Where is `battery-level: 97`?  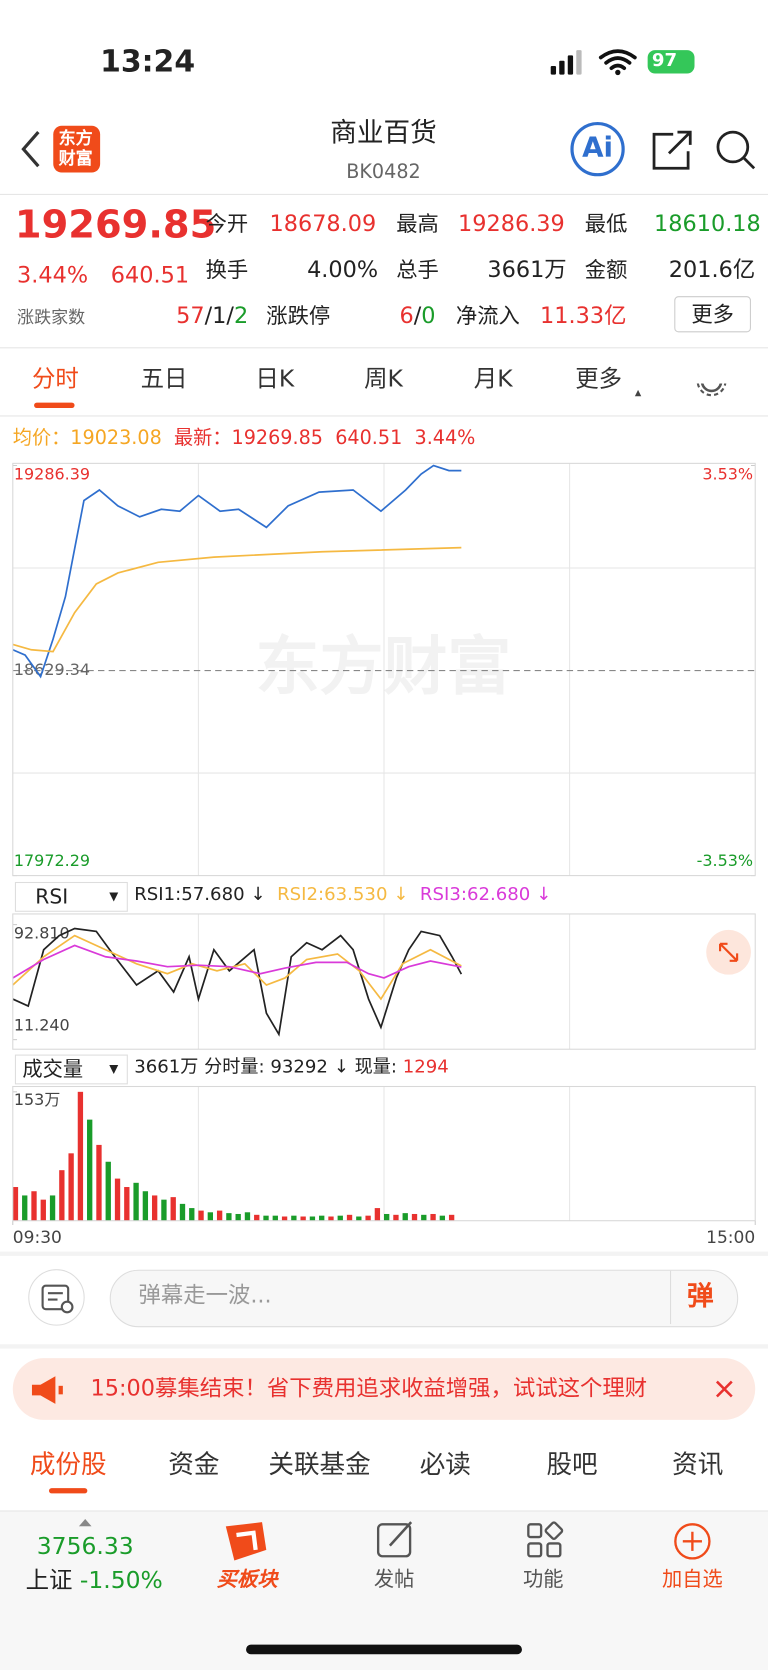
battery-level: 97 is located at coordinates (664, 61).